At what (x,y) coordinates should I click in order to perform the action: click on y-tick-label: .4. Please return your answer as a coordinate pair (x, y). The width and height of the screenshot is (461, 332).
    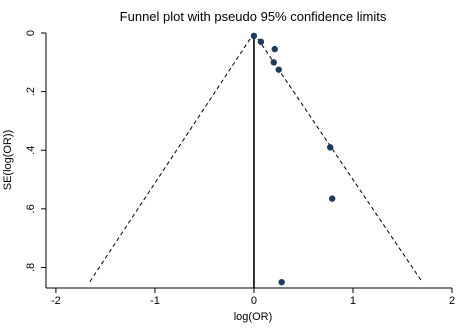
    Looking at the image, I should click on (31, 150).